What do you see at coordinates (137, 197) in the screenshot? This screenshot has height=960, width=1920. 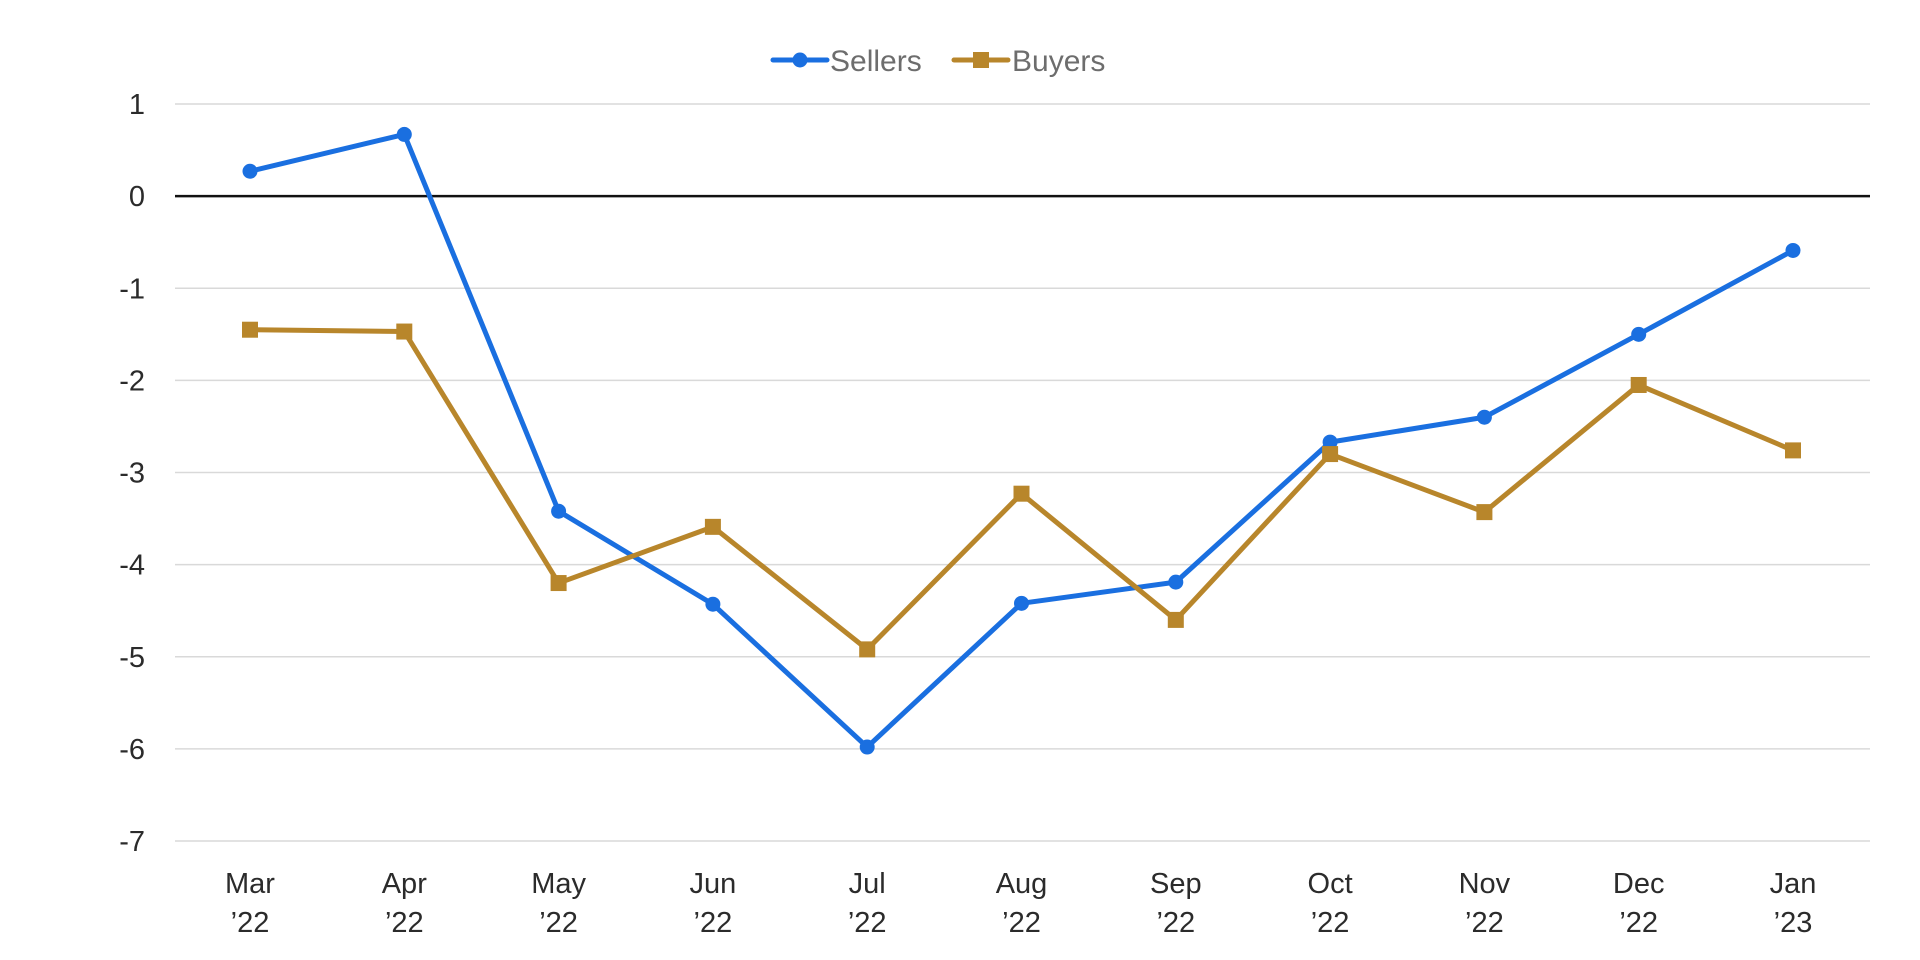 I see `y-tick-label: 0` at bounding box center [137, 197].